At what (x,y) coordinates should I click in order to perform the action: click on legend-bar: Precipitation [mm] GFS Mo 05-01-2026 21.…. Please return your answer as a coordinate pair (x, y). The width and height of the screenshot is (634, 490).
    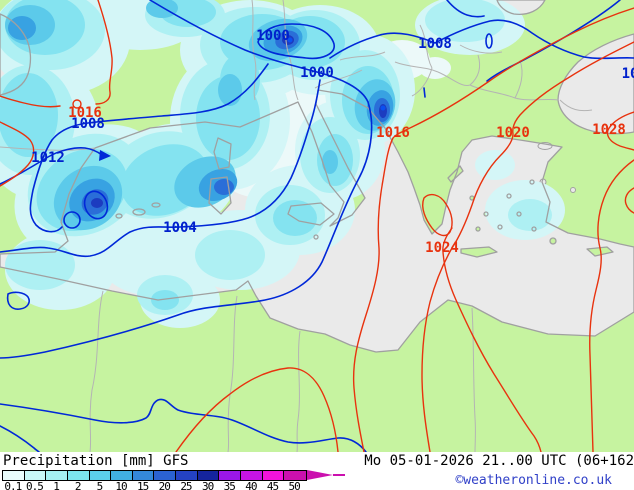
    Looking at the image, I should click on (317, 471).